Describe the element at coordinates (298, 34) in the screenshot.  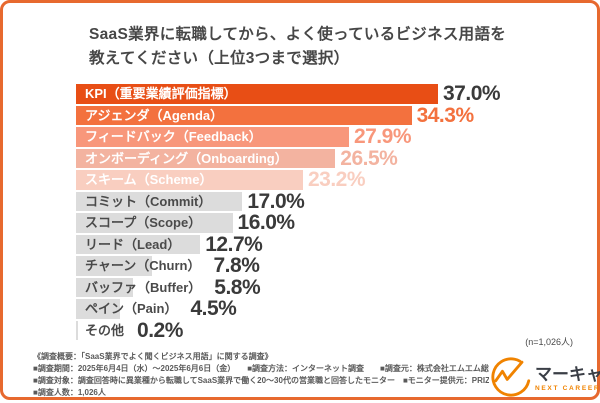
I see `title-line-1: SaaS業界に転職してから、よく使っているビジネス用語を` at that location.